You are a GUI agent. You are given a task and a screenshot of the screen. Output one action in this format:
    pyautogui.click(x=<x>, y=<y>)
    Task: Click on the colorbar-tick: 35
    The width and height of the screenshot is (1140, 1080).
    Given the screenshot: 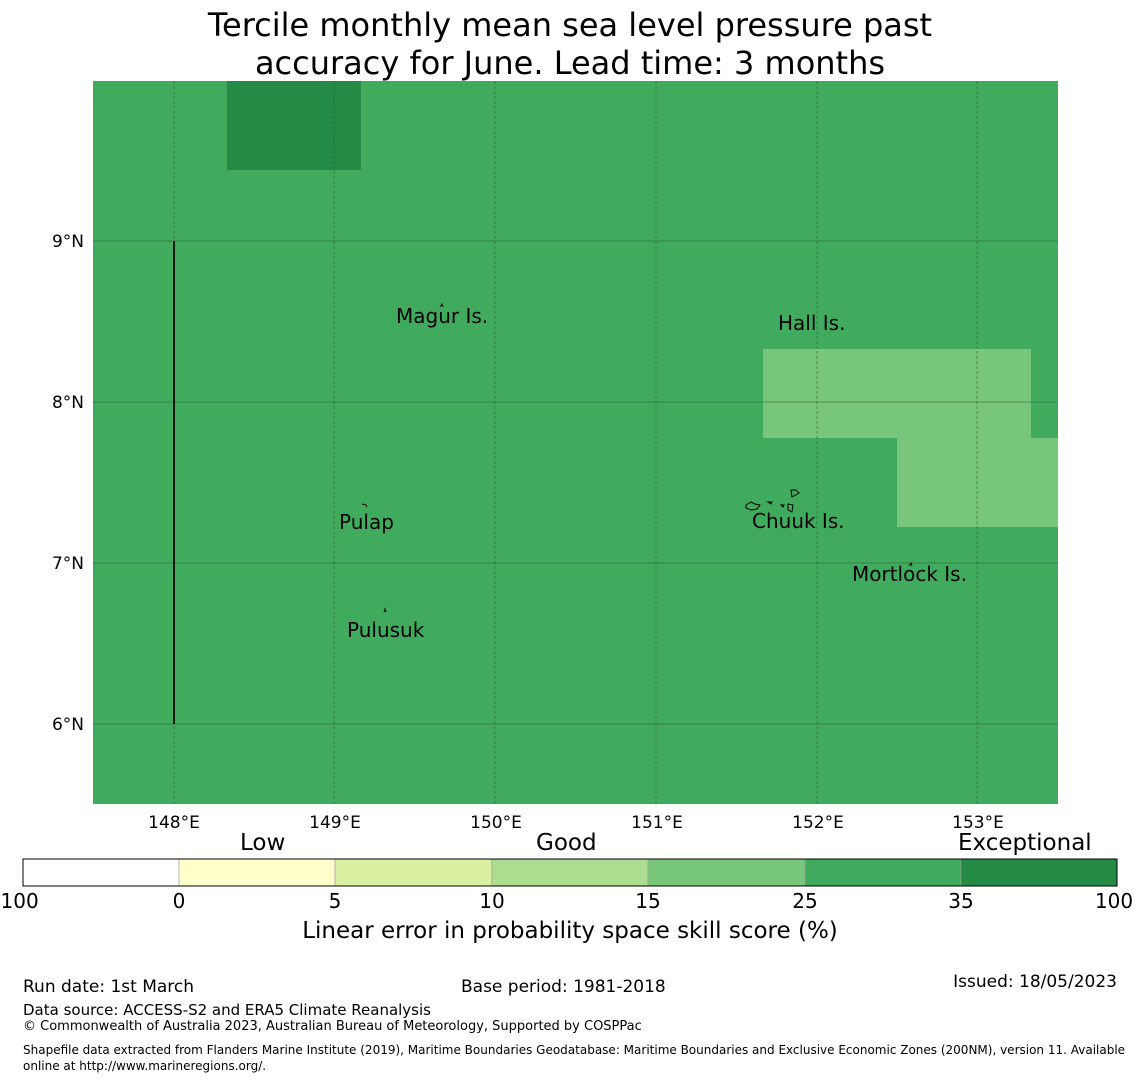 What is the action you would take?
    pyautogui.click(x=961, y=901)
    